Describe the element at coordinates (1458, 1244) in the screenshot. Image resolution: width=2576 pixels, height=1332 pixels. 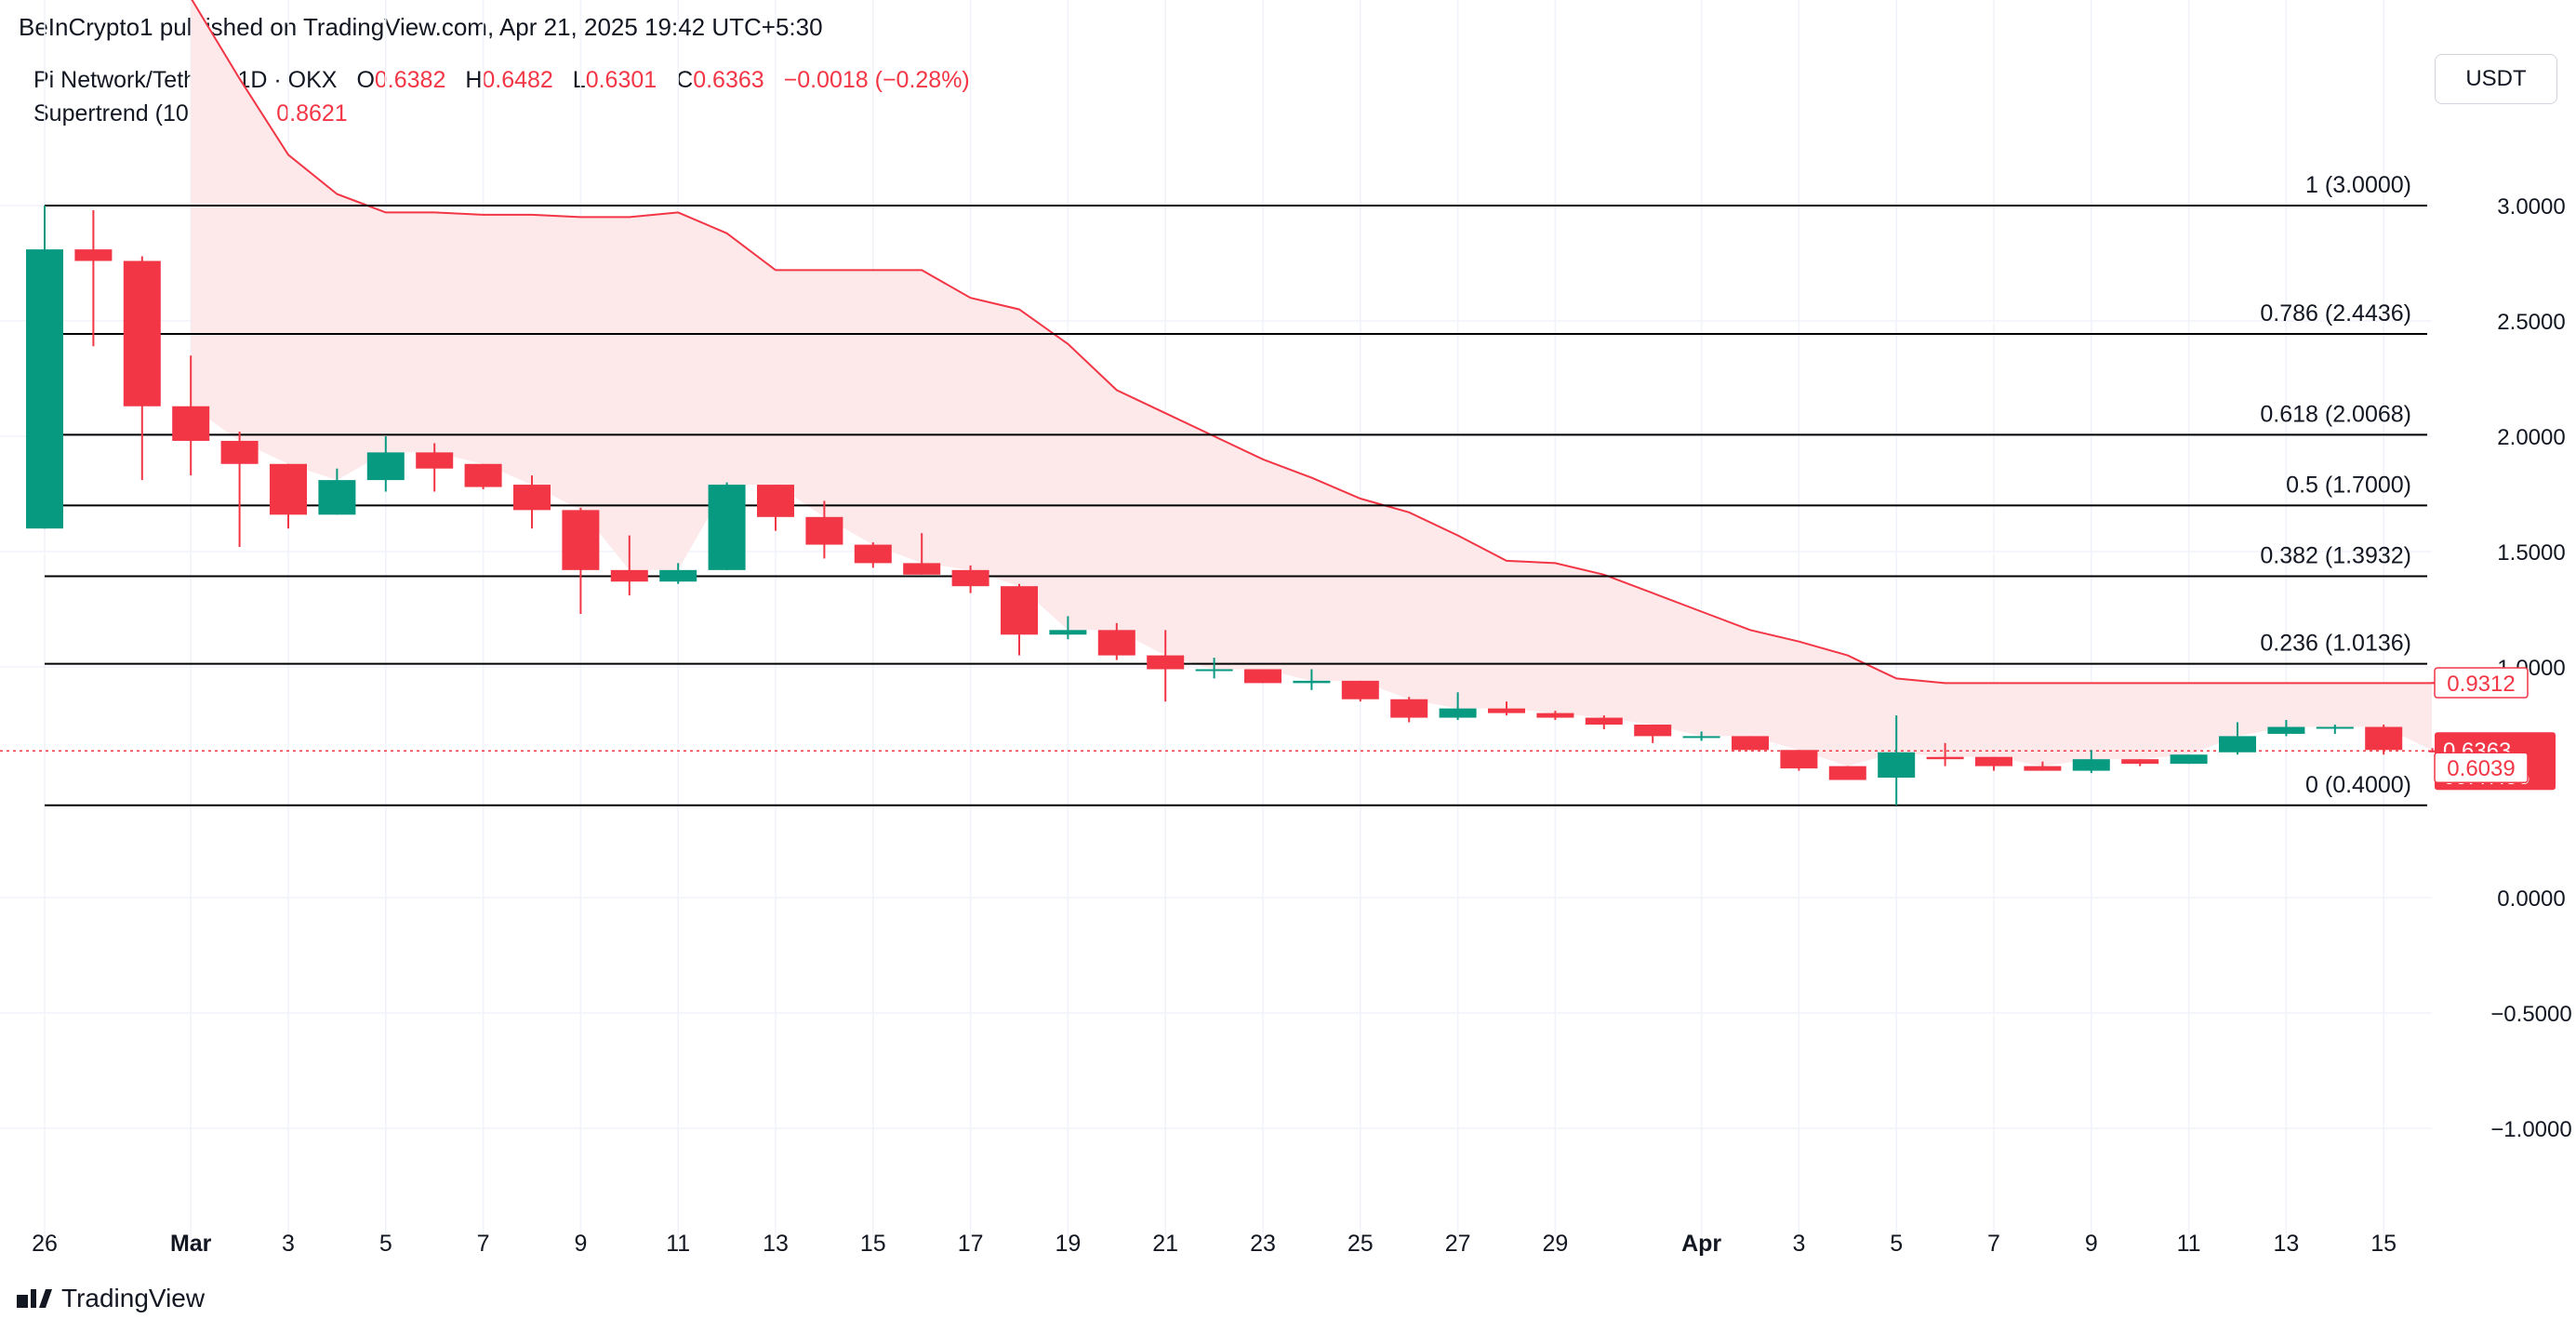
I see `x-tick-label: 27` at that location.